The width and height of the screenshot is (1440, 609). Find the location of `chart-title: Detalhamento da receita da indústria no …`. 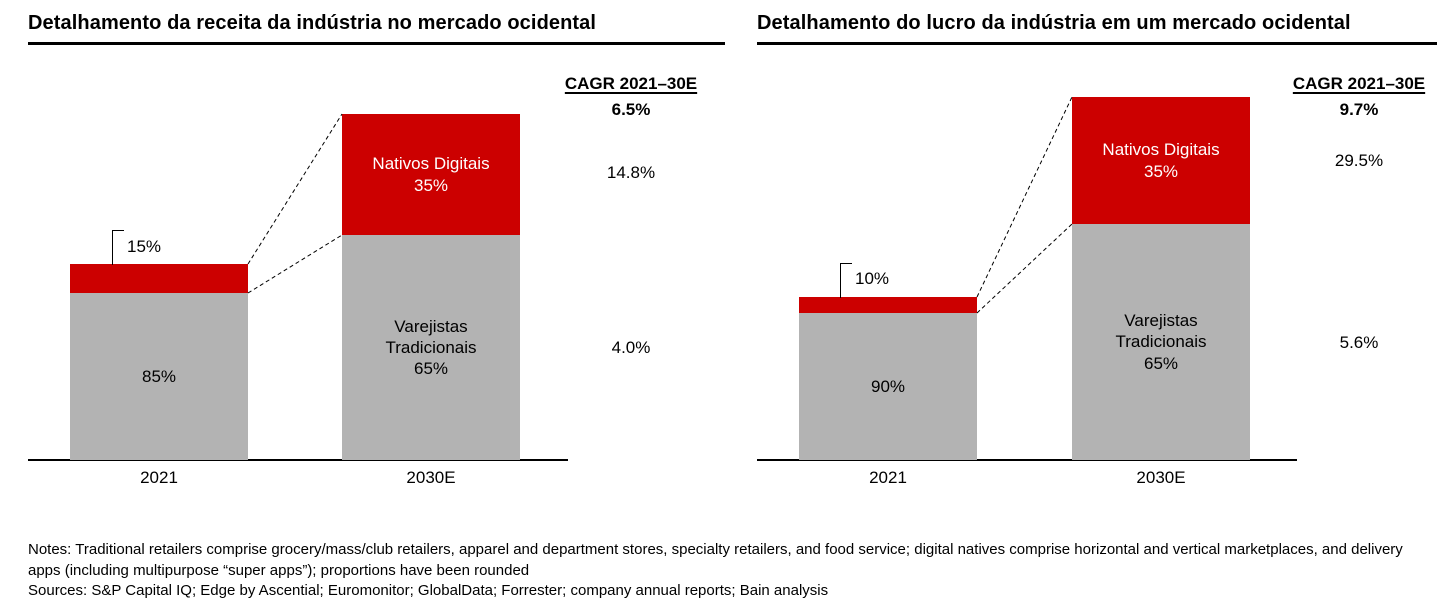

chart-title: Detalhamento da receita da indústria no … is located at coordinates (376, 28).